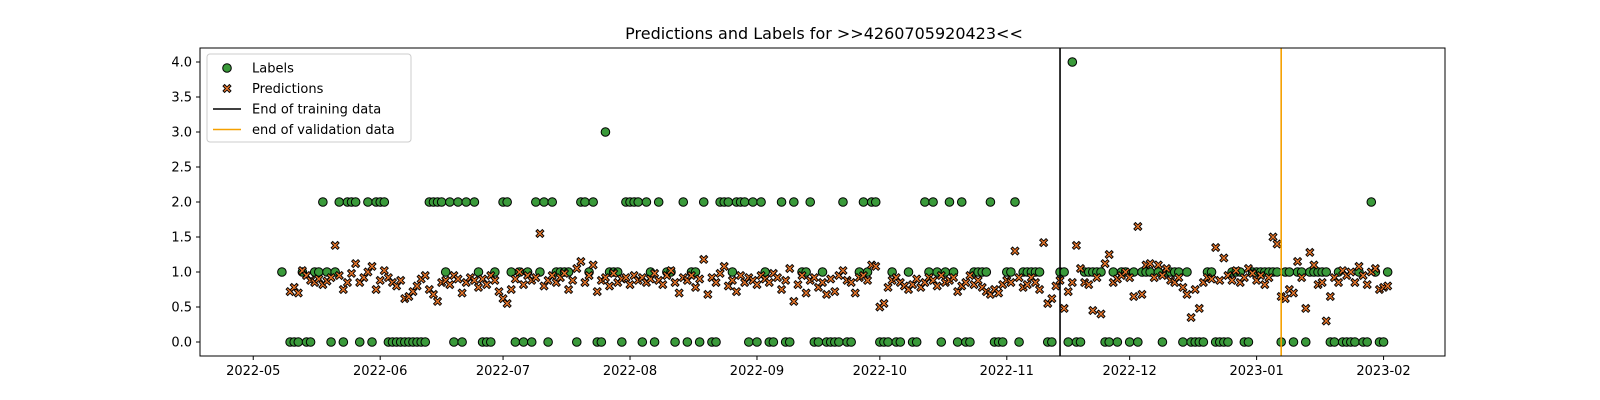 The height and width of the screenshot is (400, 1600). What do you see at coordinates (227, 88) in the screenshot?
I see `legend-predictions-marker` at bounding box center [227, 88].